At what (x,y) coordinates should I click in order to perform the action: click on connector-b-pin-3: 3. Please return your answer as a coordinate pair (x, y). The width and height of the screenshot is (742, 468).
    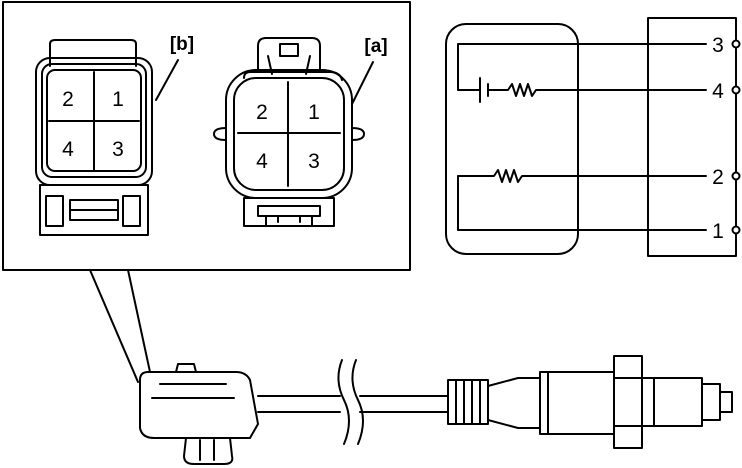
    Looking at the image, I should click on (118, 149).